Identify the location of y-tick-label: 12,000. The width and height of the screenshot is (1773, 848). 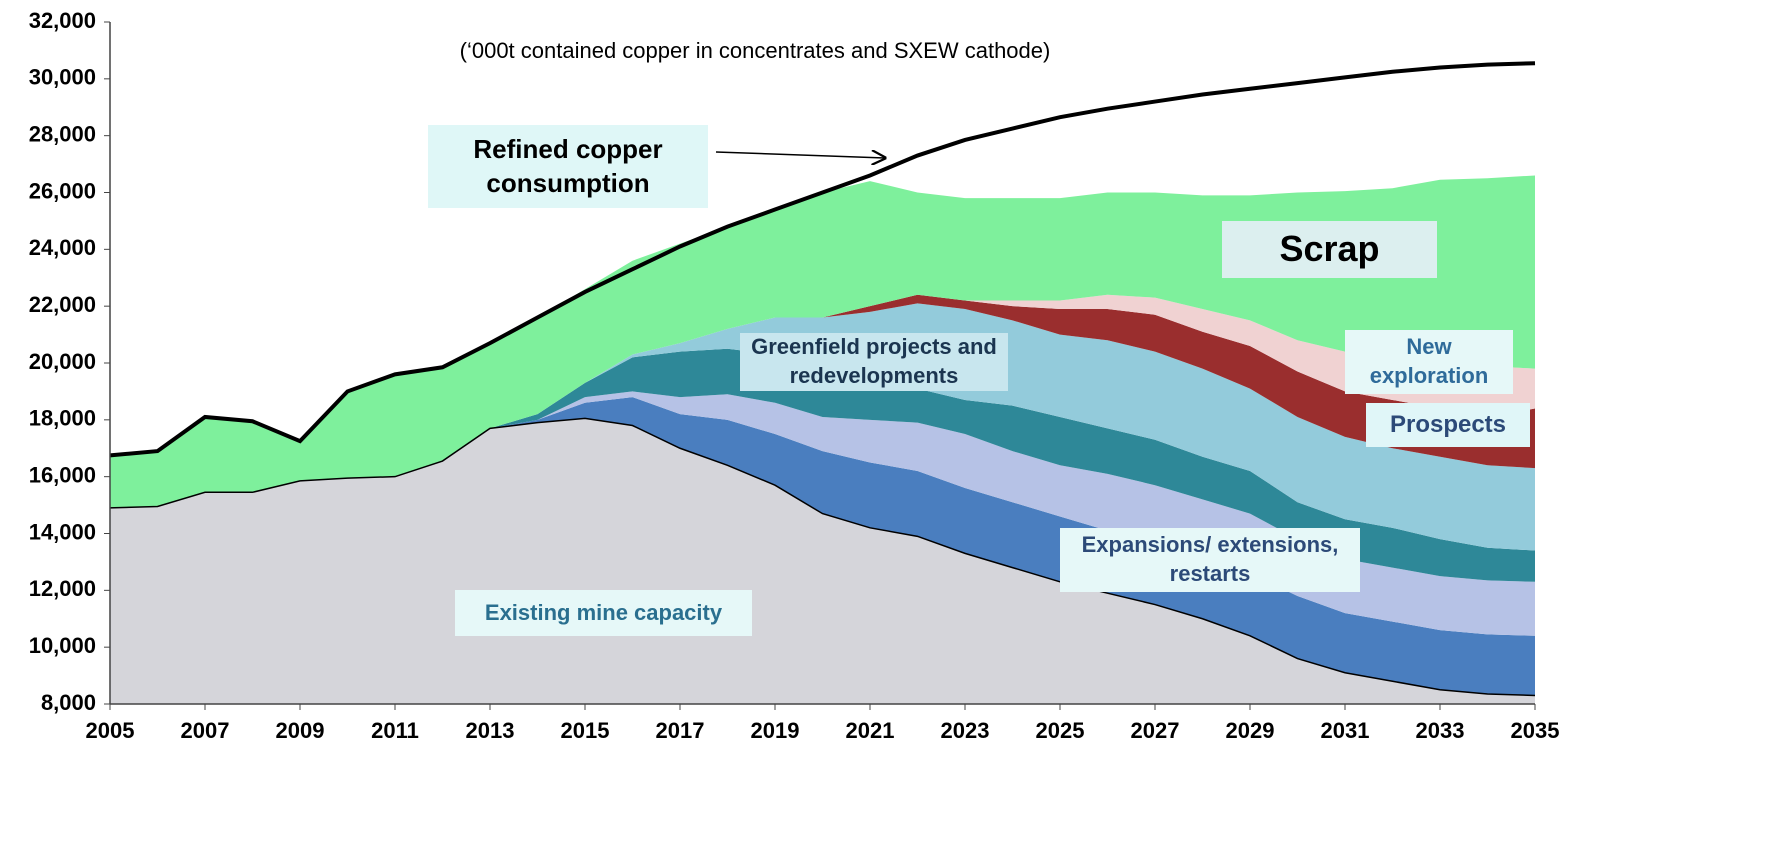
(62, 588).